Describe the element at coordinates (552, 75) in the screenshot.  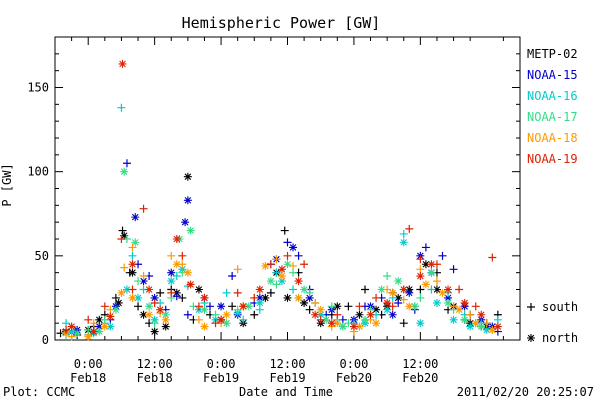
I see `legend-entry-noaa-15: NOAA-15` at that location.